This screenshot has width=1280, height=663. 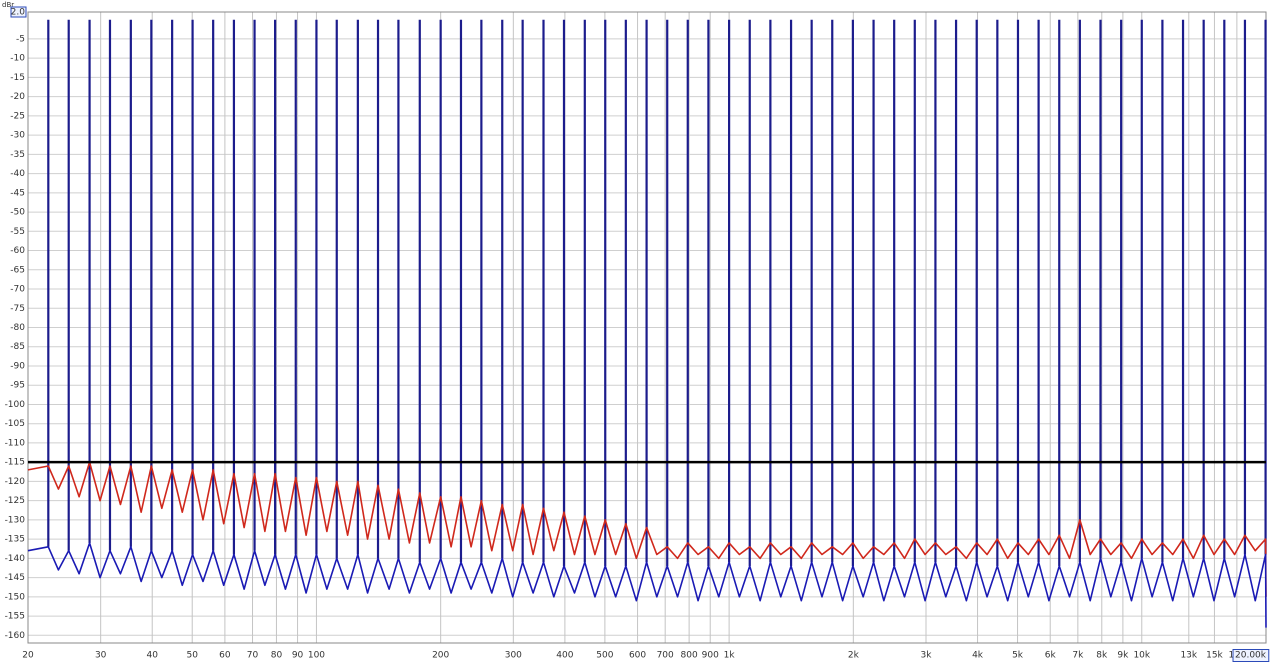 I want to click on x-tick-label: 13k, so click(x=1188, y=656).